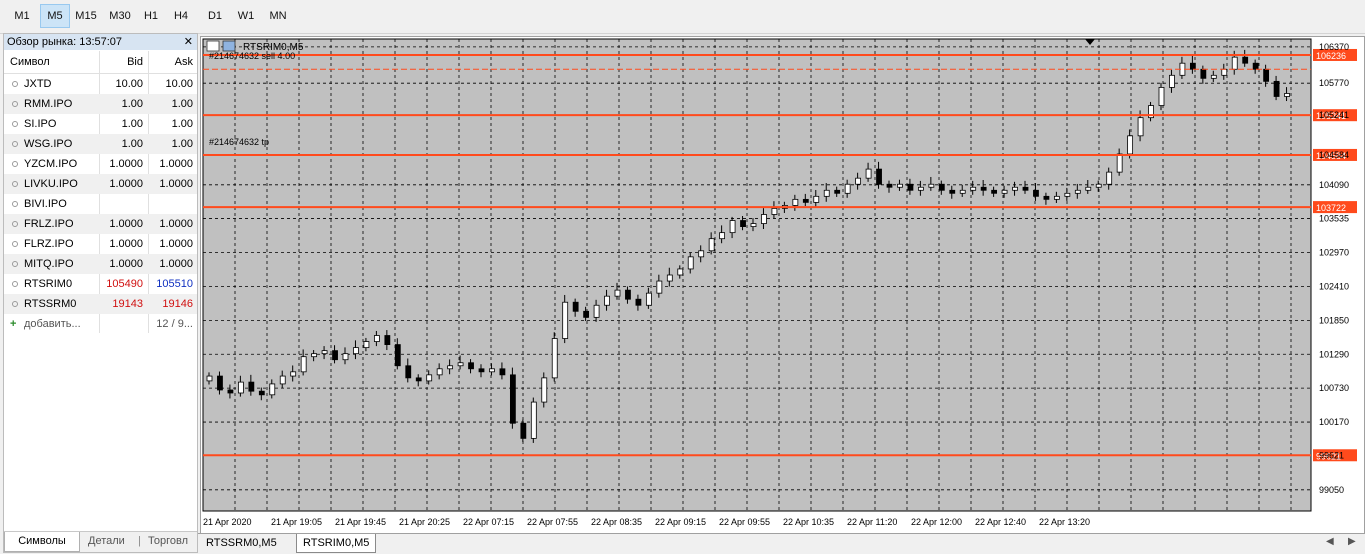 This screenshot has width=1365, height=554. Describe the element at coordinates (1334, 388) in the screenshot. I see `y-tick-label: 100730` at that location.